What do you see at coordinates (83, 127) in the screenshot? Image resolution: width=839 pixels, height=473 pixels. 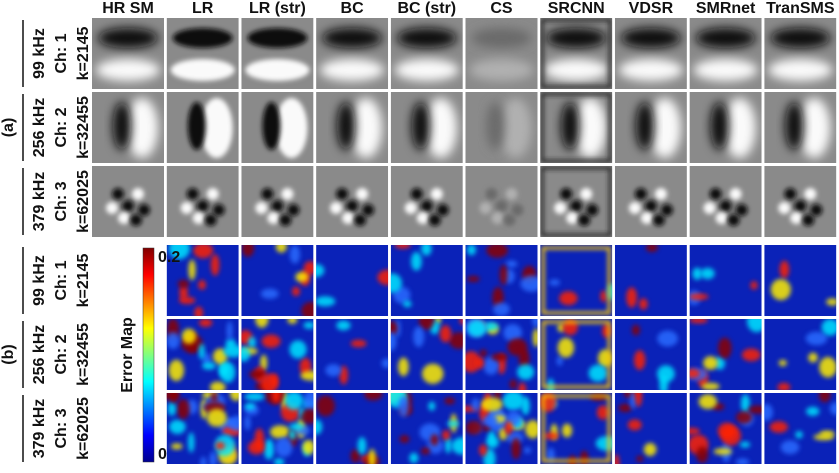 I see `row-k: k=32455` at bounding box center [83, 127].